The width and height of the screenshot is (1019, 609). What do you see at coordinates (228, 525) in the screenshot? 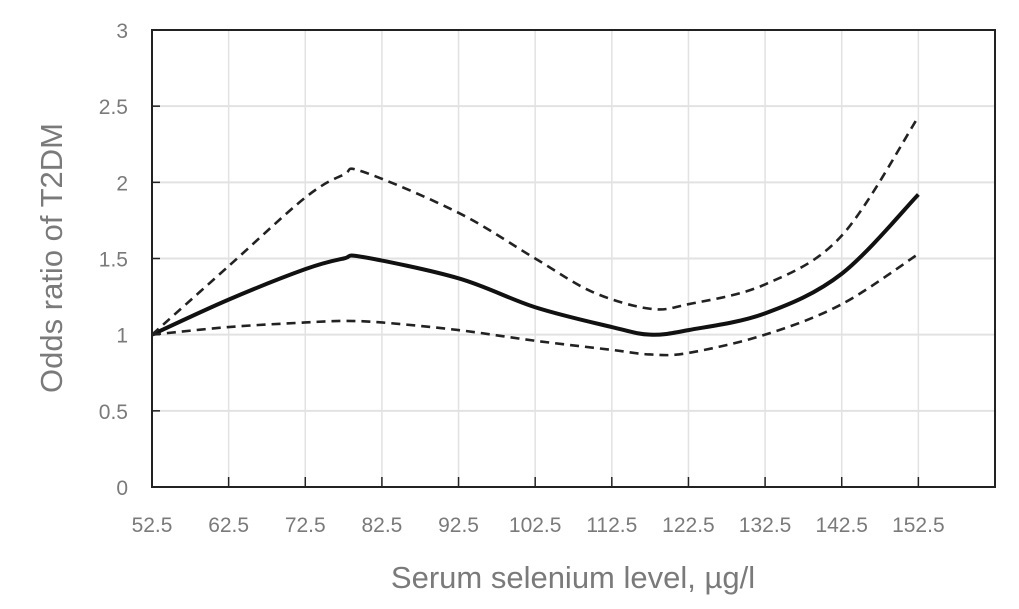
I see `x-tick-label: 62.5` at bounding box center [228, 525].